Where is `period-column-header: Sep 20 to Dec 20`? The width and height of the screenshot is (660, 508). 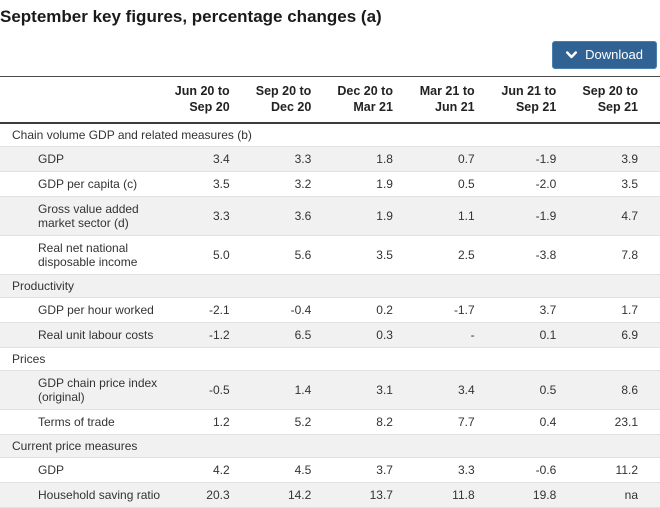
period-column-header: Sep 20 to Dec 20 is located at coordinates (292, 100).